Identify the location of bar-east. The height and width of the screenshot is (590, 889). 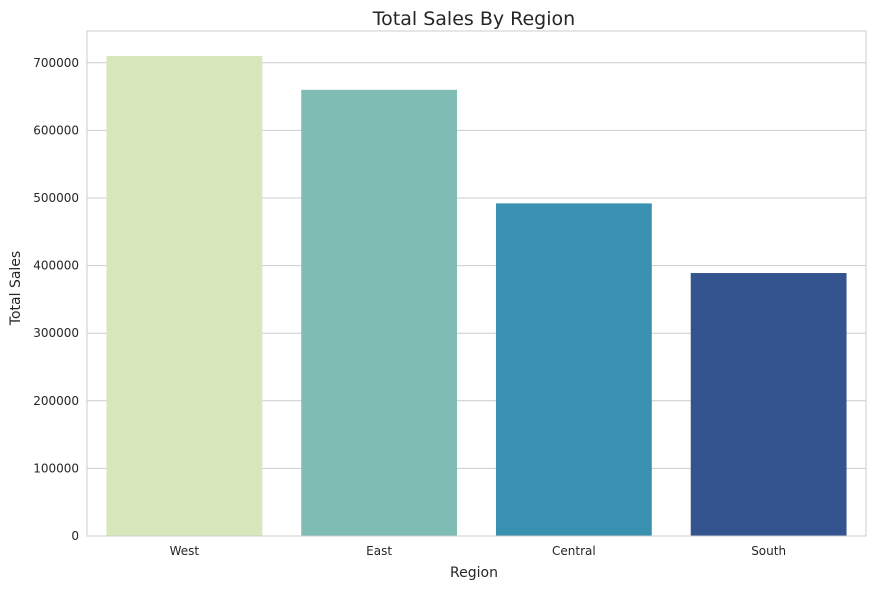
(379, 313).